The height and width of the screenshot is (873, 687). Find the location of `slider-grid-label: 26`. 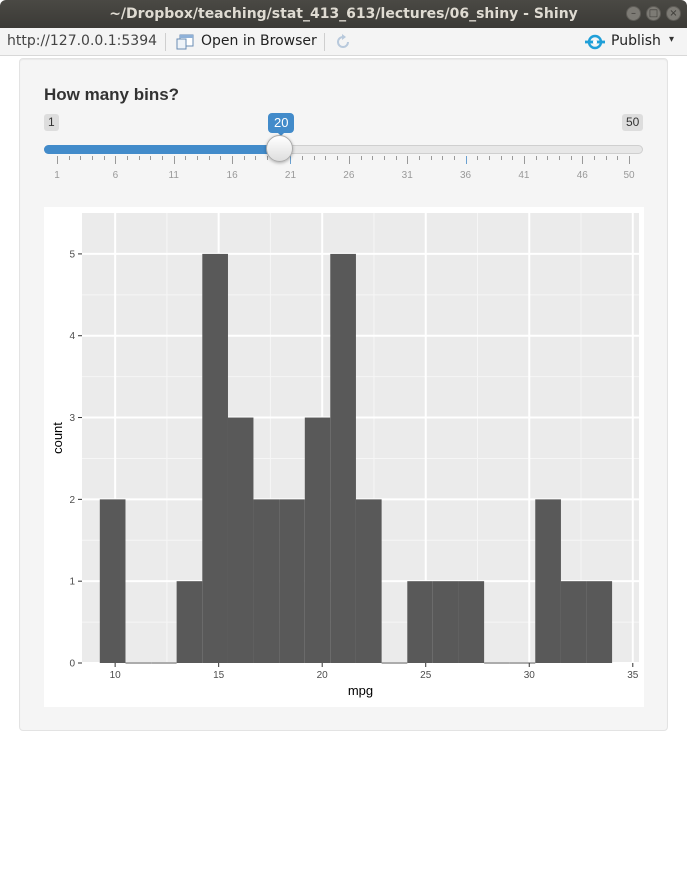

slider-grid-label: 26 is located at coordinates (349, 175).